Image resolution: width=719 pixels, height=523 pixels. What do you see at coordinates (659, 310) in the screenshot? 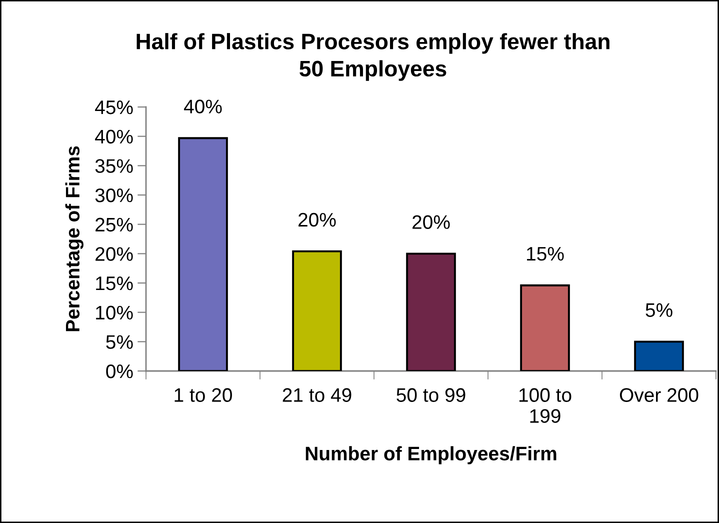
I see `data-label: 5%` at bounding box center [659, 310].